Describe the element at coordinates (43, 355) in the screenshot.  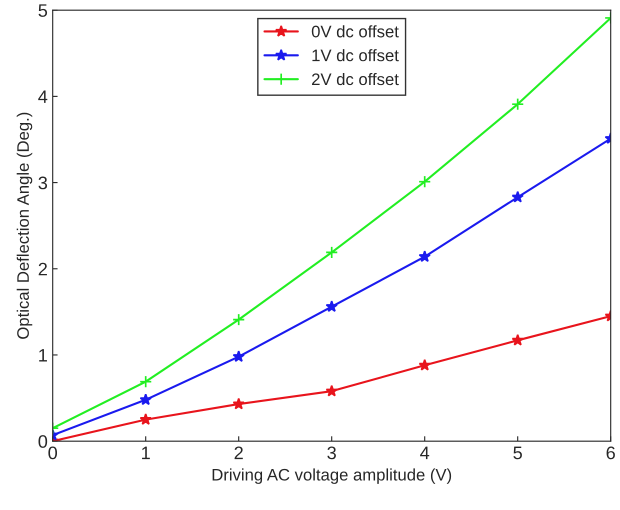
I see `y-tick-label: 1` at that location.